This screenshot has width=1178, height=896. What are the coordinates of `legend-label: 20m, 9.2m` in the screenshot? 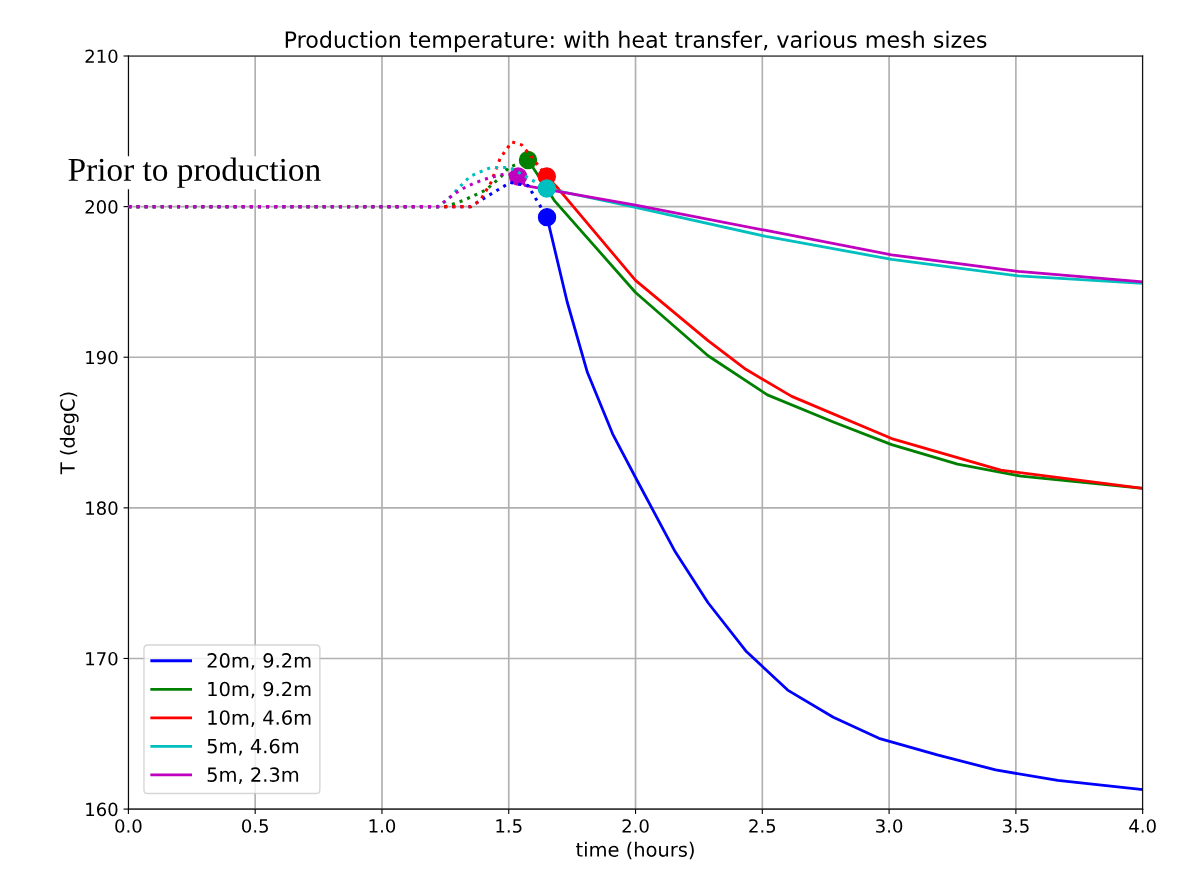 It's located at (259, 661).